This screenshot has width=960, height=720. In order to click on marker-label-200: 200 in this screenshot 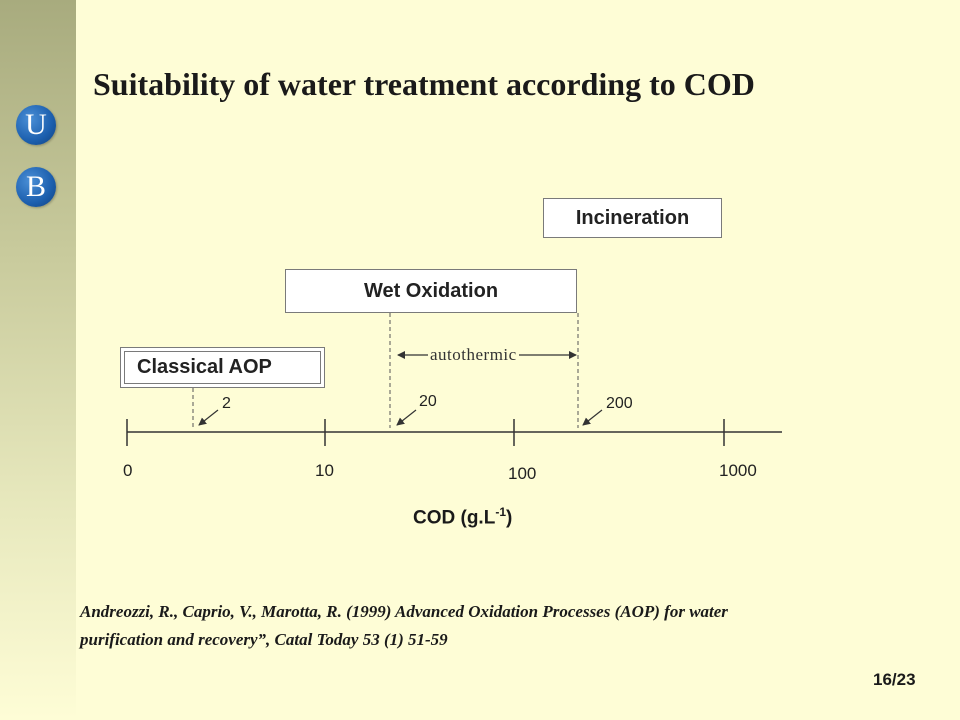, I will do `click(619, 403)`.